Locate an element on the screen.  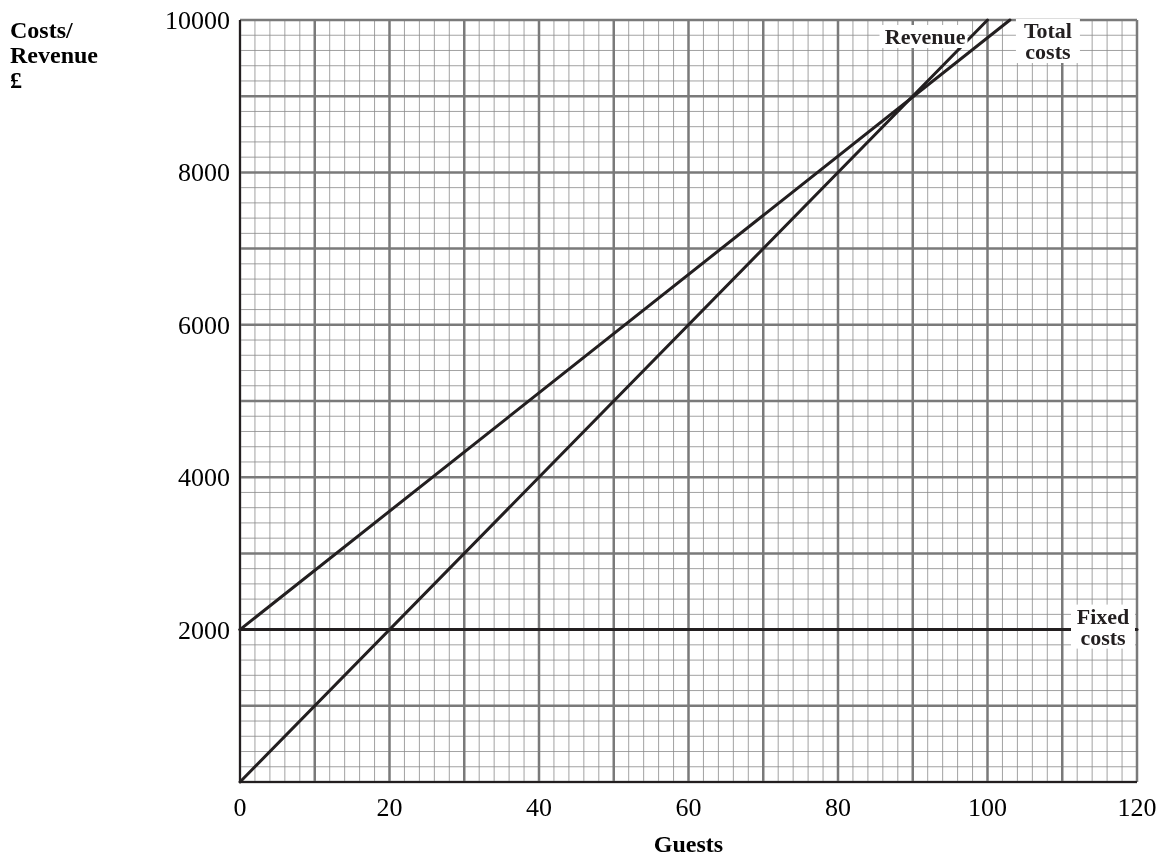
x-tick-label: 120 is located at coordinates (1137, 807).